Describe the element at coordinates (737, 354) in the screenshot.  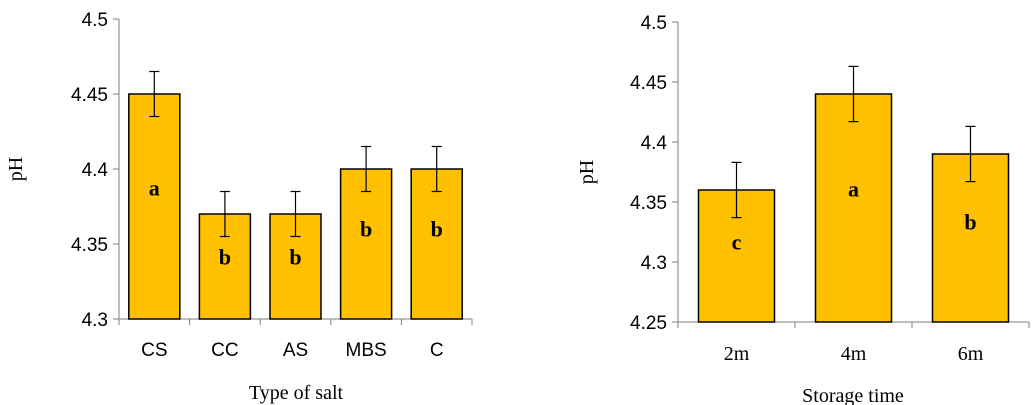
I see `x-tick-label: 2m` at that location.